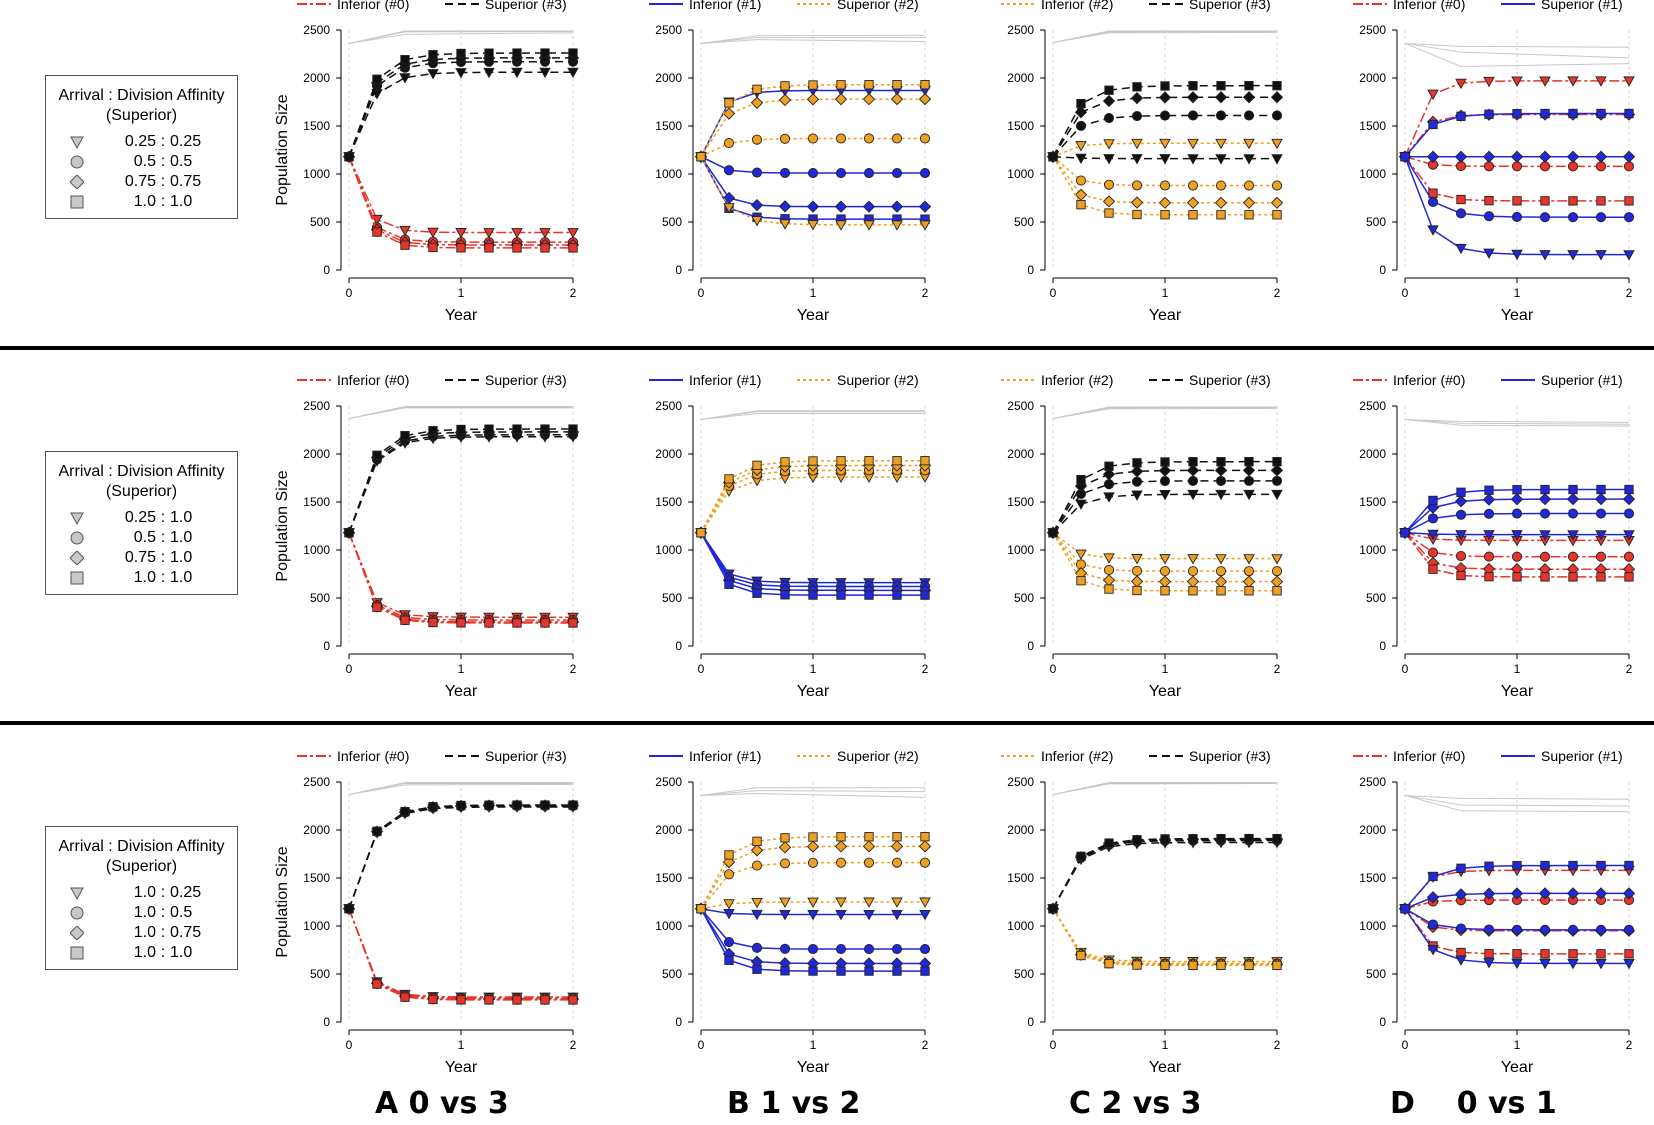 The width and height of the screenshot is (1654, 1125). What do you see at coordinates (793, 1103) in the screenshot?
I see `column-label-b: B 1 vs 2` at bounding box center [793, 1103].